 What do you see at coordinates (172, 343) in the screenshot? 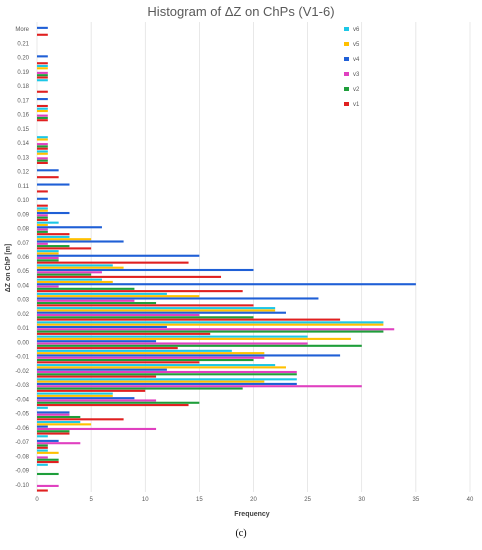
I see `bar-v3-0.00` at bounding box center [172, 343].